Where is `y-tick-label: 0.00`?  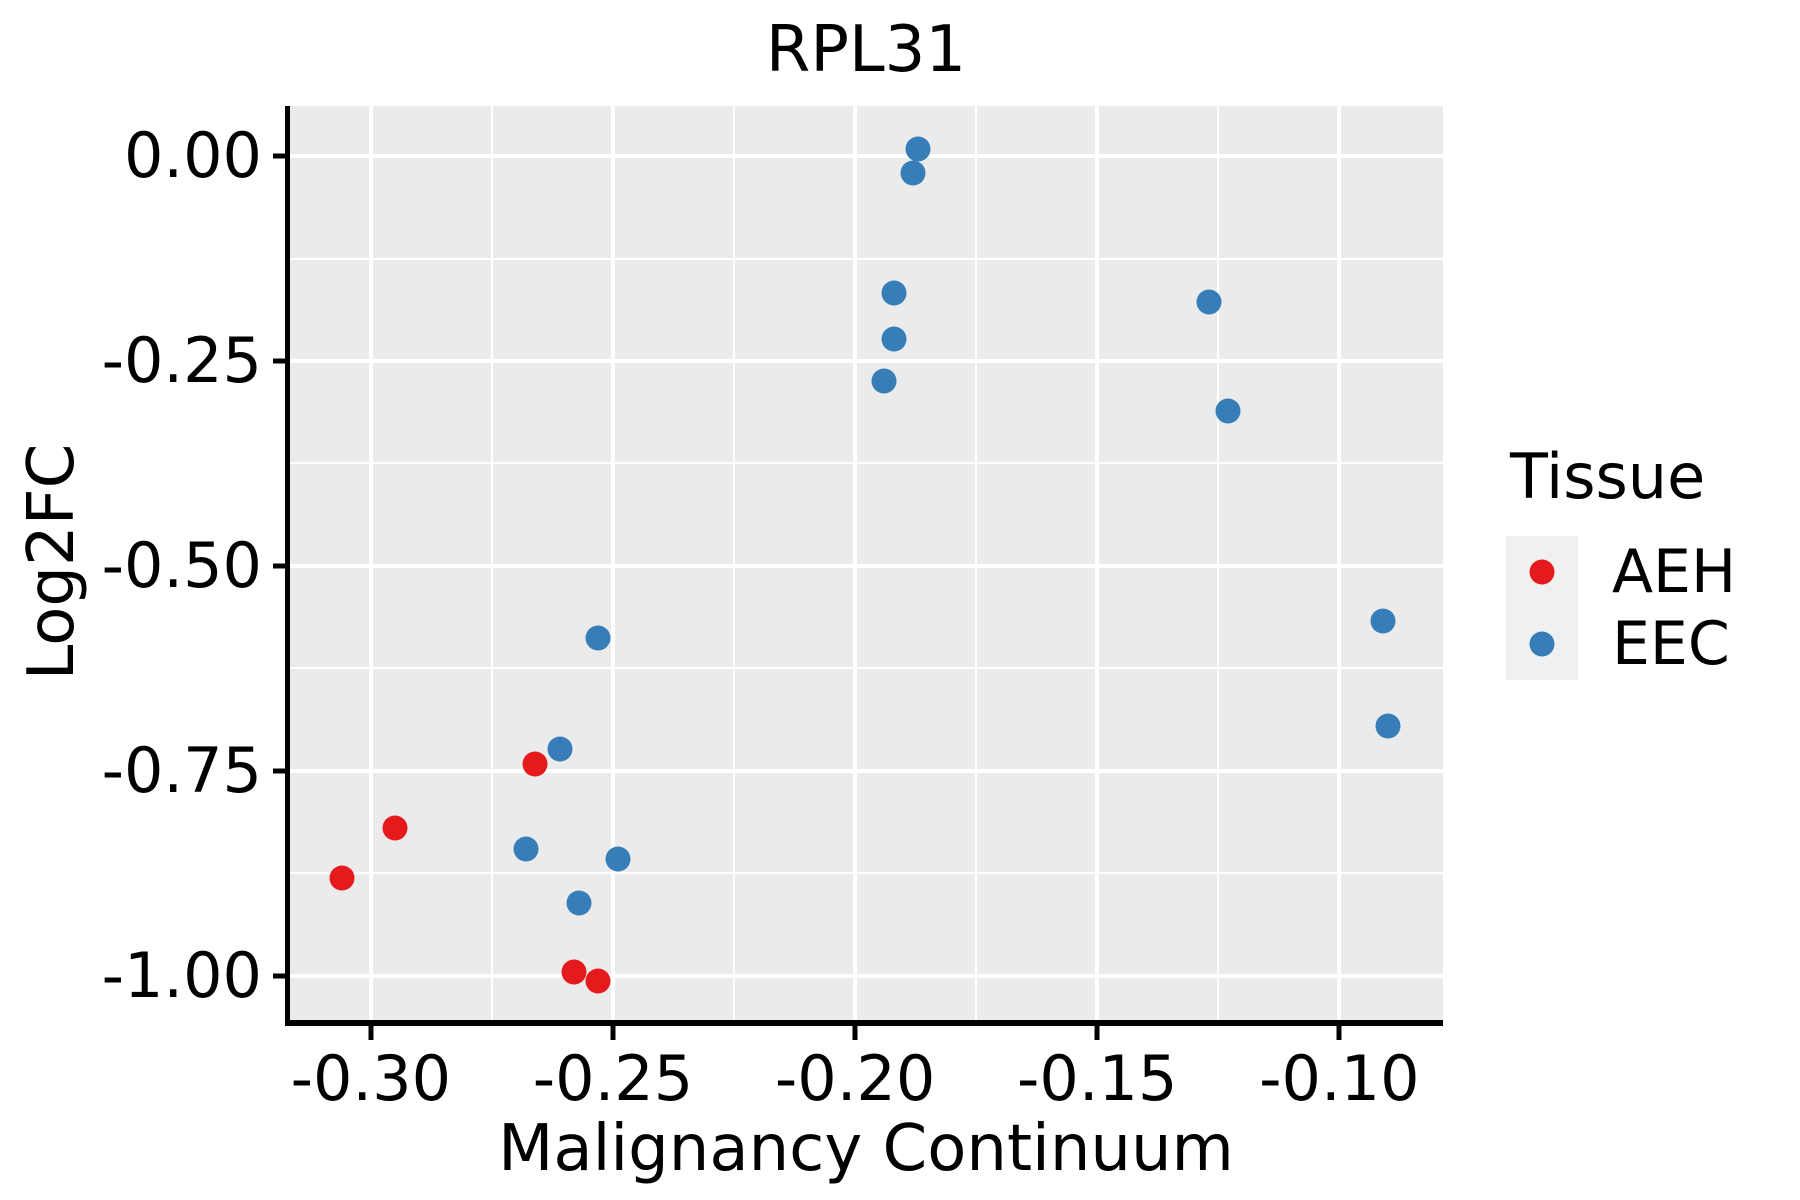
y-tick-label: 0.00 is located at coordinates (192, 156).